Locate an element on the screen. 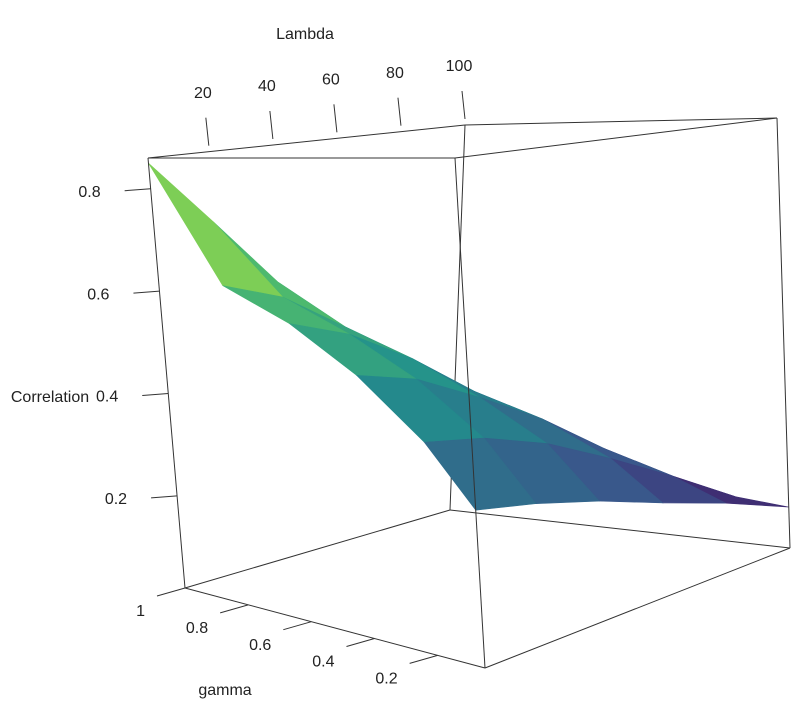  y-tick-label: 0.2 is located at coordinates (386, 679).